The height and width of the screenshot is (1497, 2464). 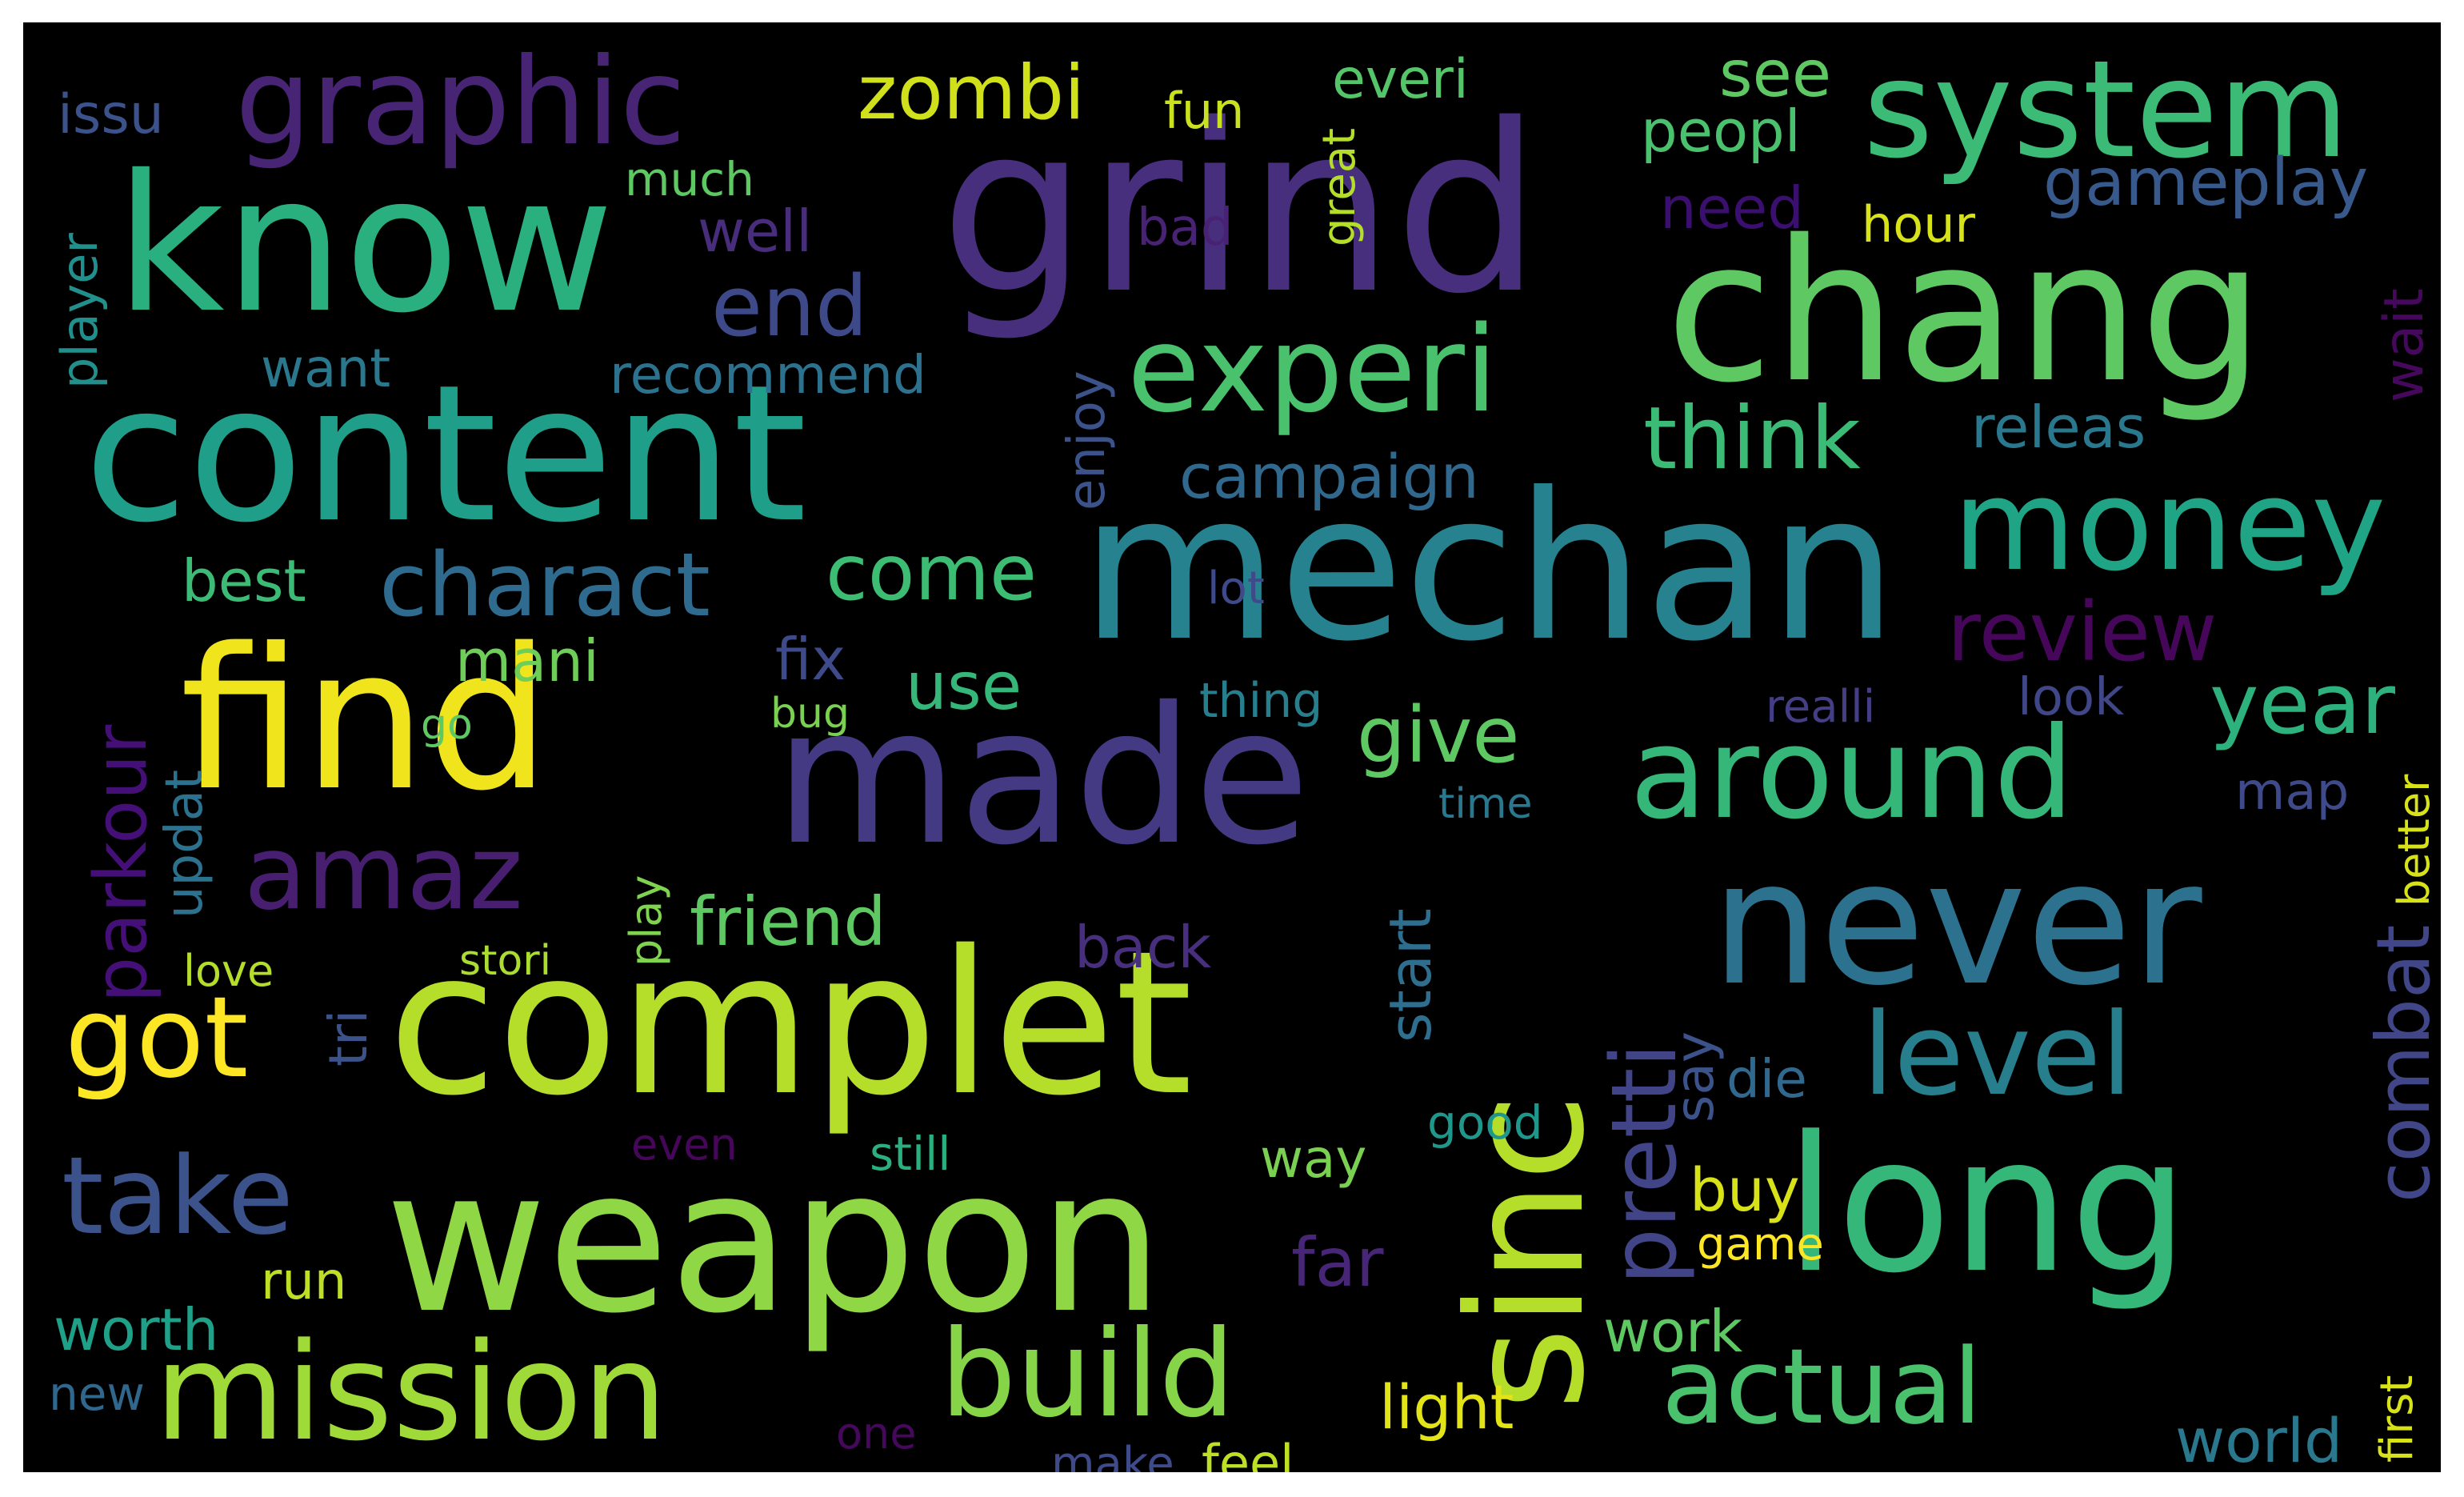 What do you see at coordinates (689, 179) in the screenshot?
I see `word: much` at bounding box center [689, 179].